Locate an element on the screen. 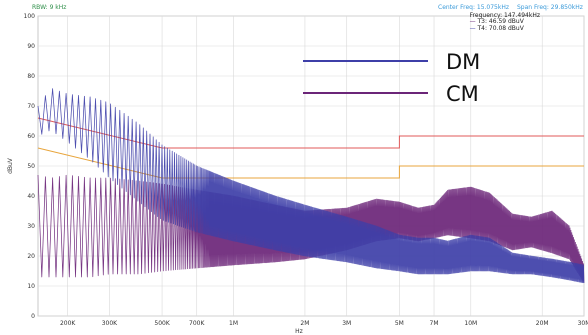 The width and height of the screenshot is (588, 335). marker-t4: — T4: 70.08 dBuV is located at coordinates (496, 28).